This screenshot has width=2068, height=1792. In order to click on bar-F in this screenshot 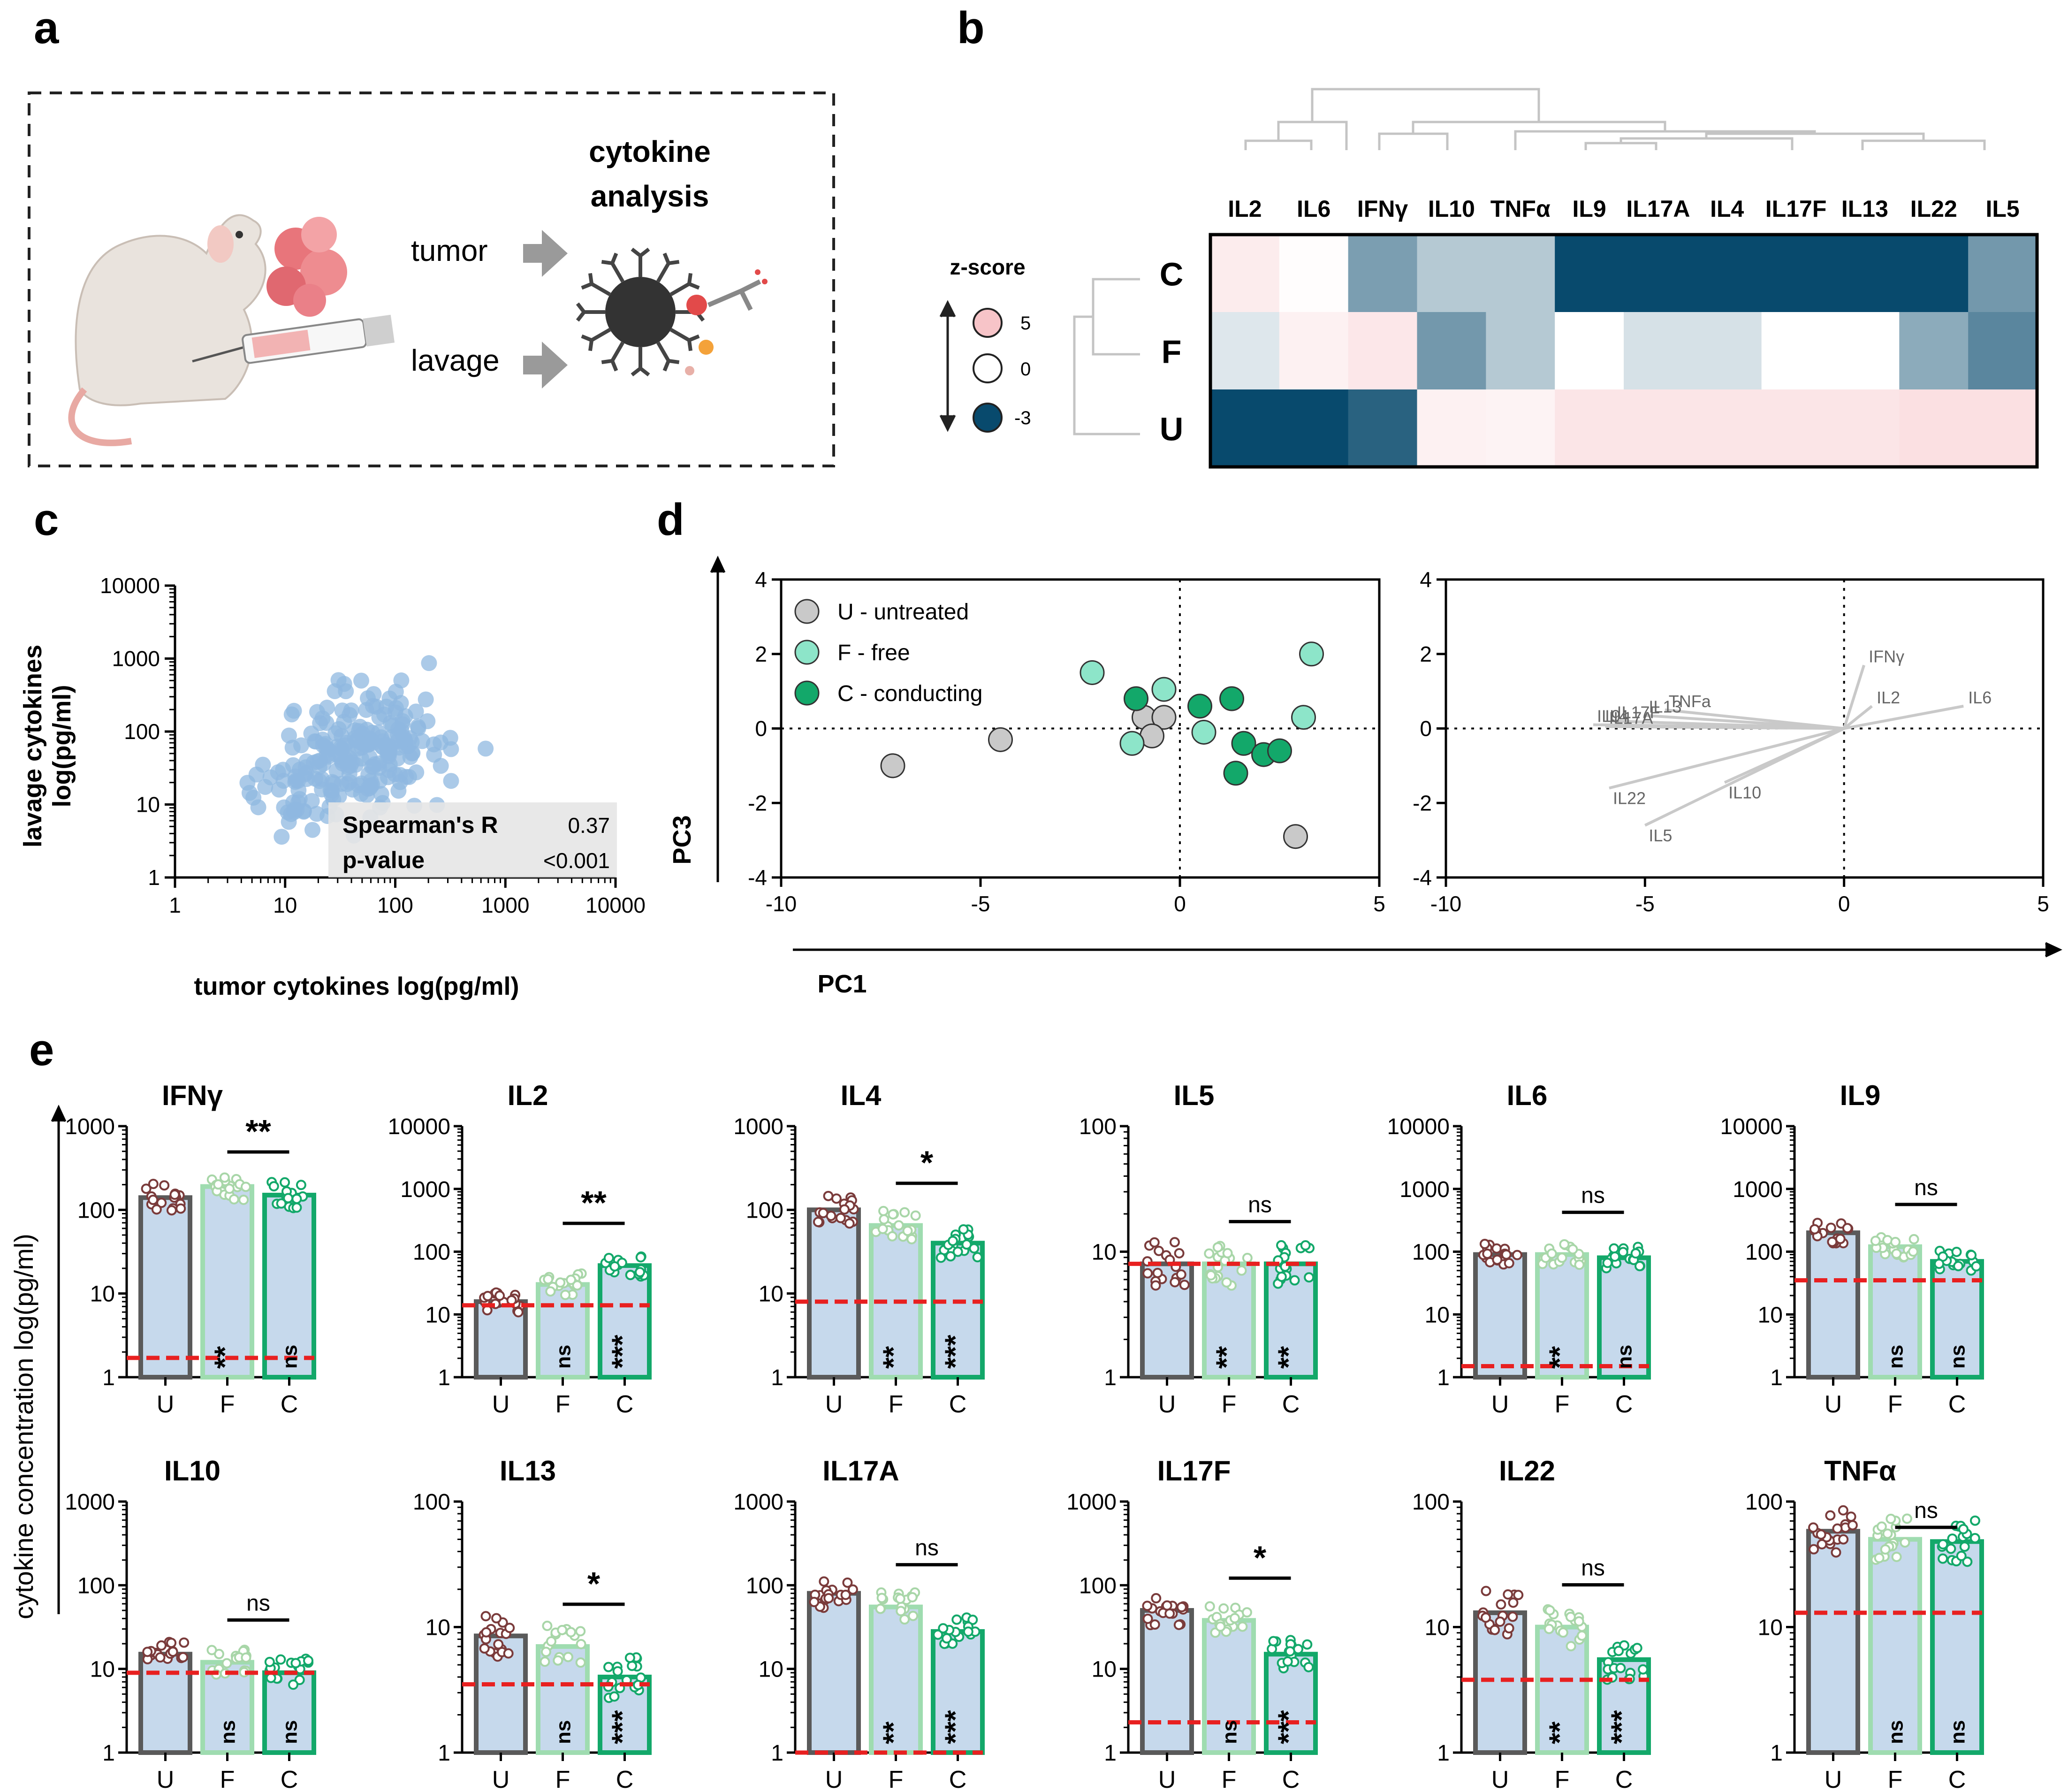, I will do `click(563, 1331)`.